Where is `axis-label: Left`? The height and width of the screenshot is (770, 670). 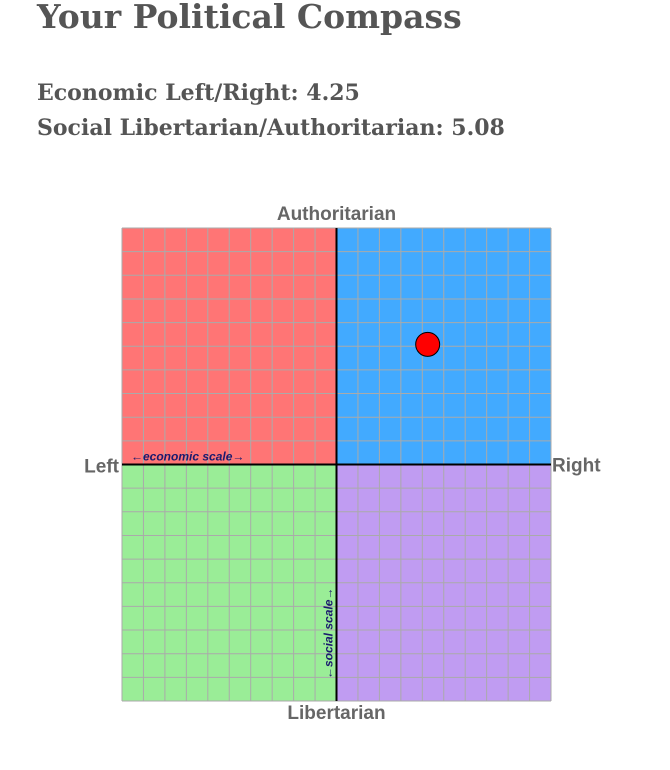
axis-label: Left is located at coordinates (102, 467).